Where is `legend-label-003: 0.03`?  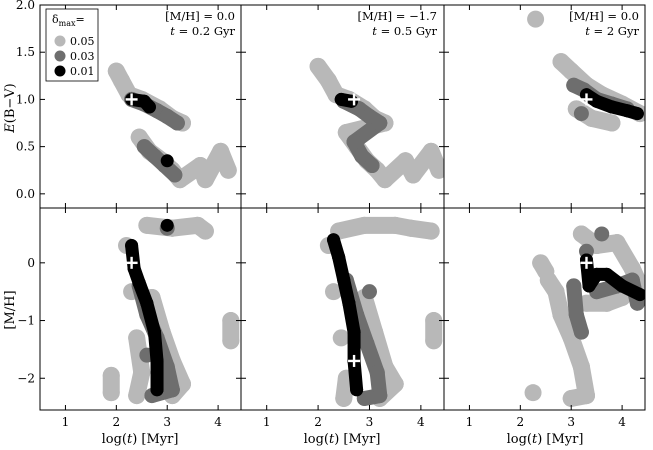
legend-label-003: 0.03 is located at coordinates (82, 56).